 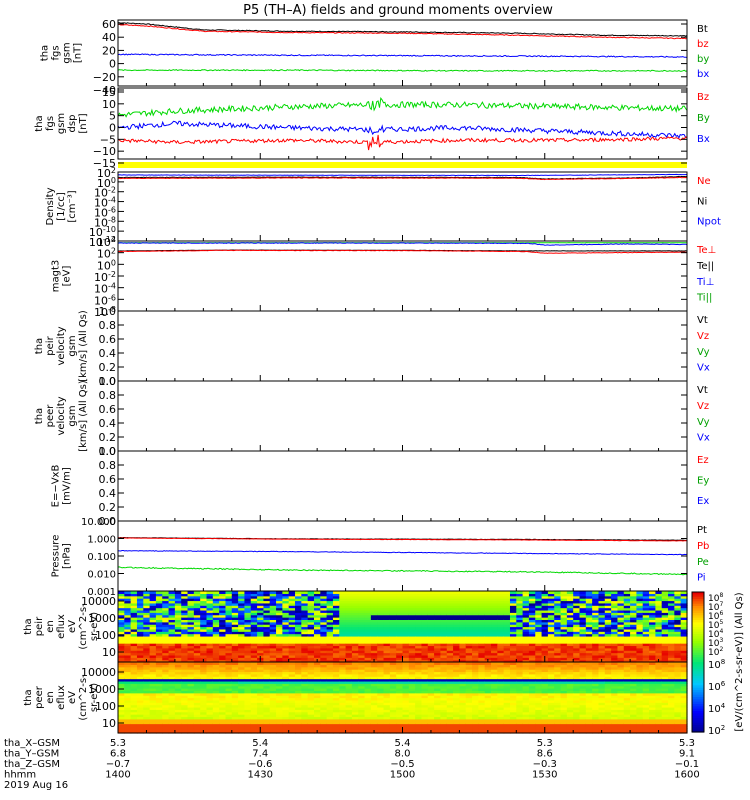 I want to click on ylabel-p4-1: [eV], so click(x=67, y=276).